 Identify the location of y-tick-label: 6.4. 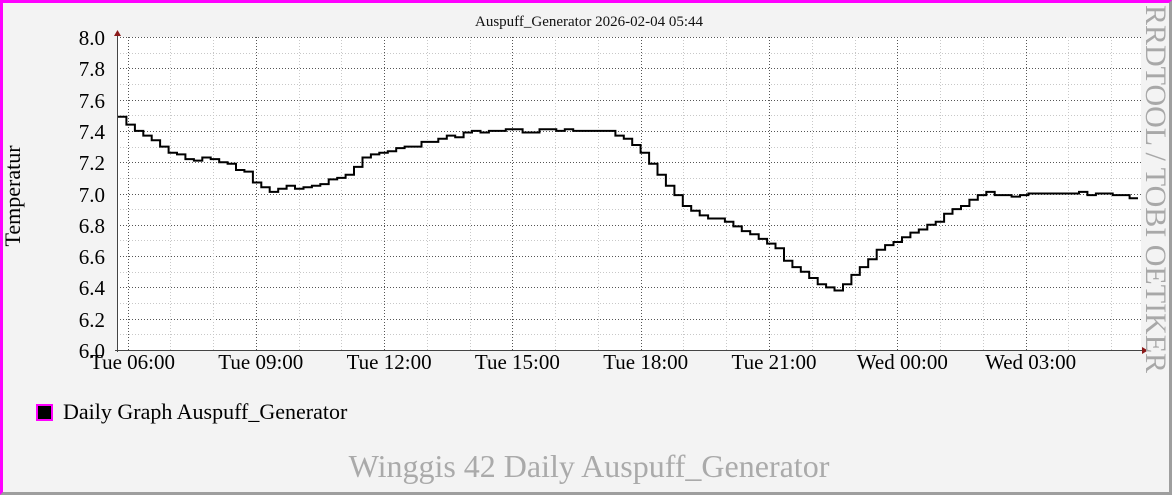
(91, 288).